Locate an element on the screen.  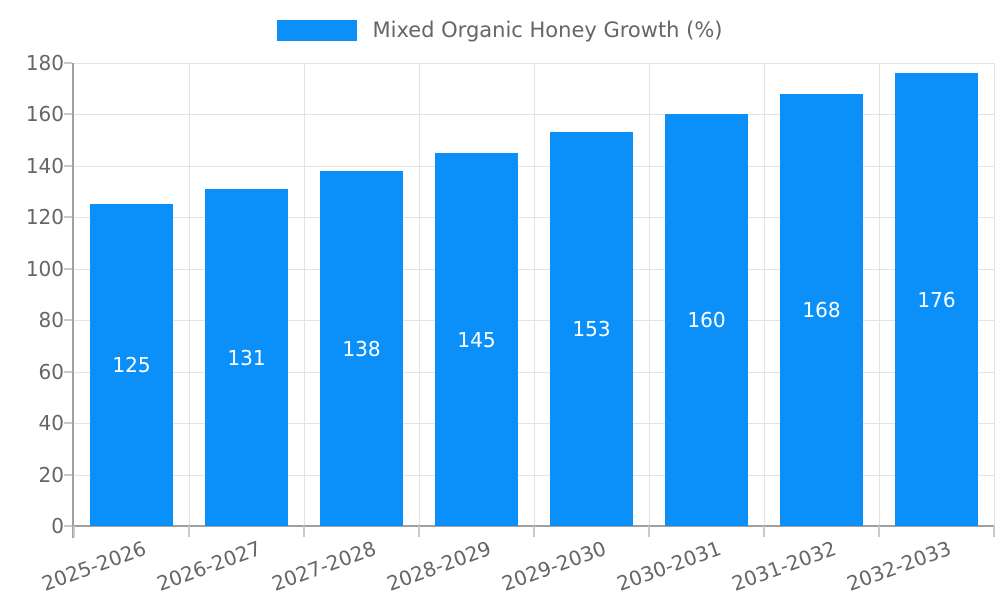
bar-value-label: 168 is located at coordinates (821, 309).